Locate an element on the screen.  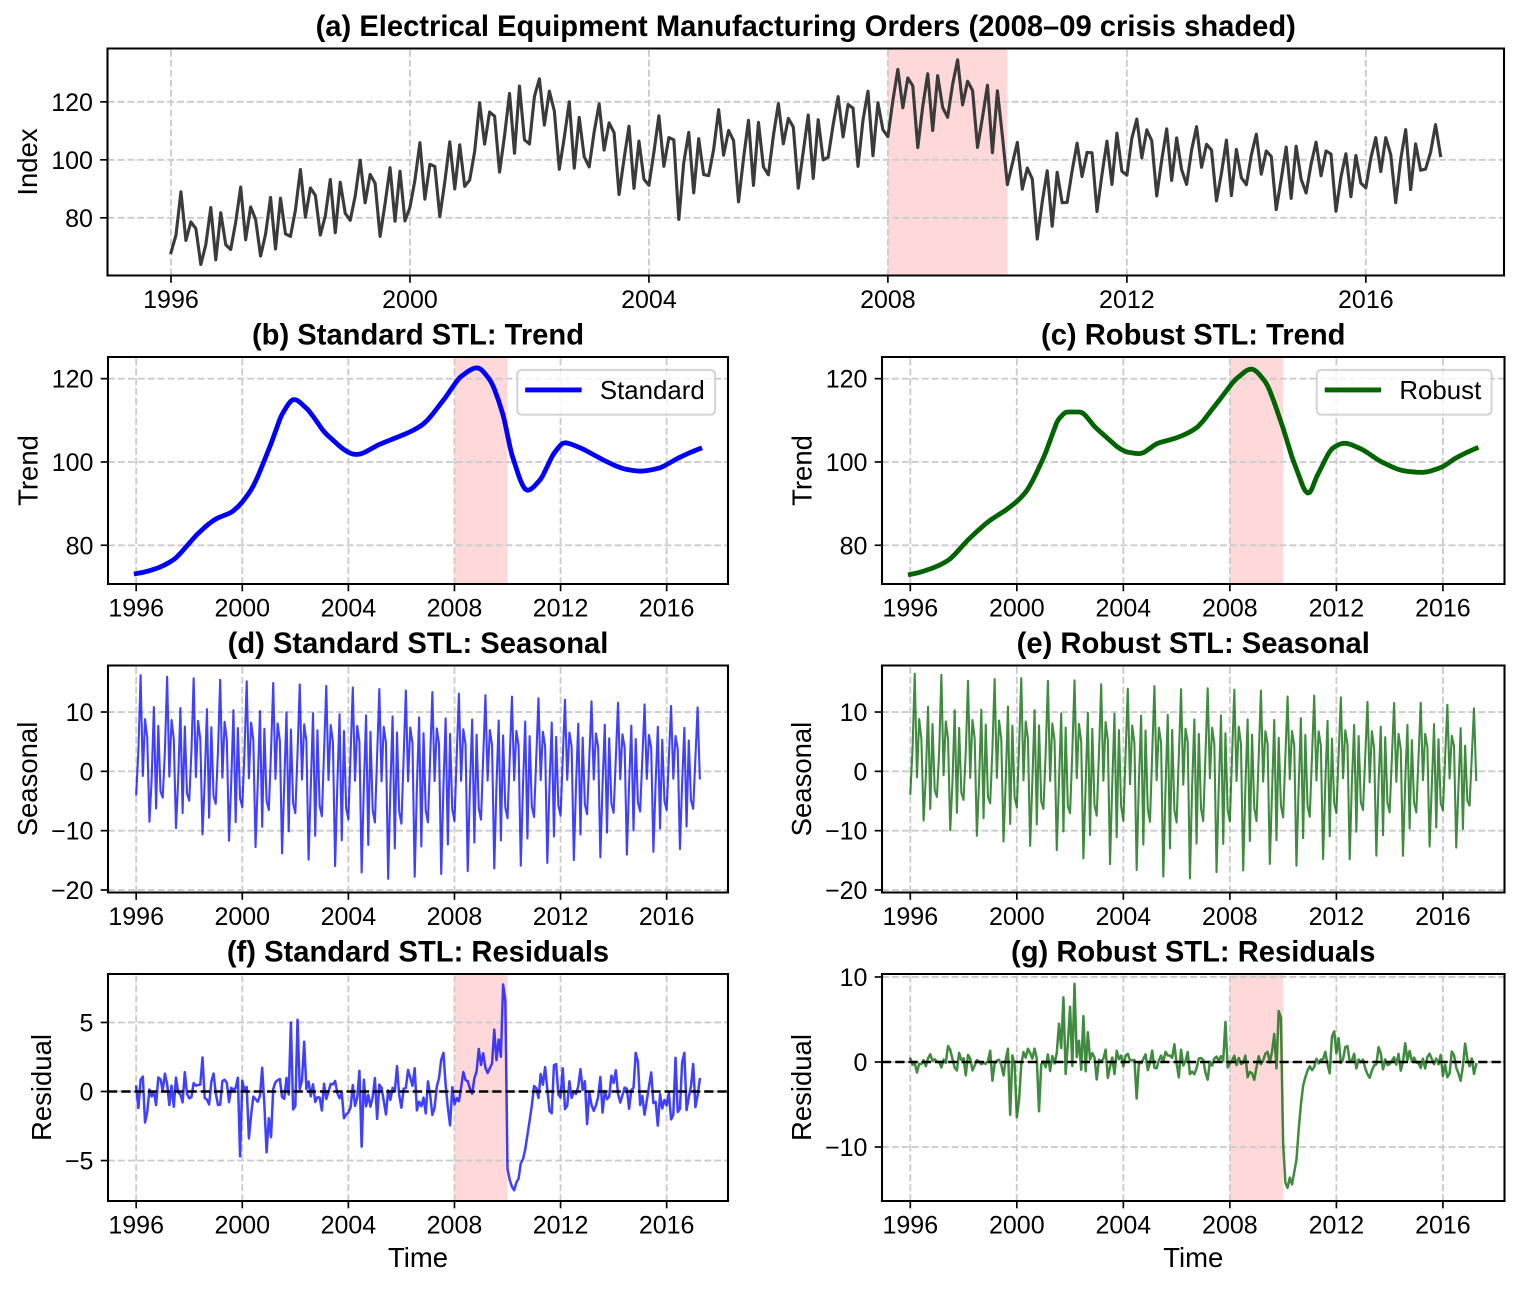
svg-text: Standard is located at coordinates (652, 391).